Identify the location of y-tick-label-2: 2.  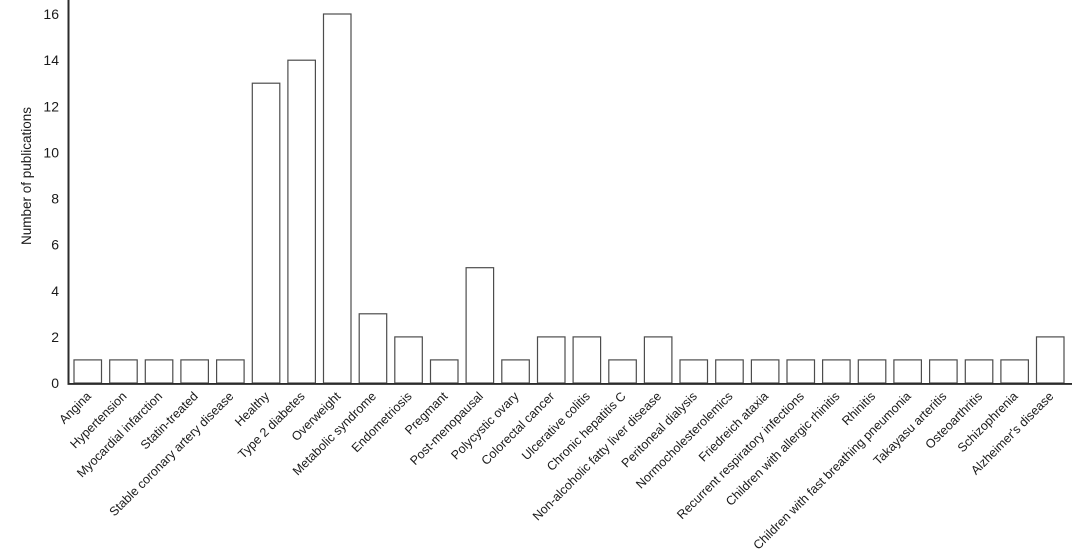
(55, 337).